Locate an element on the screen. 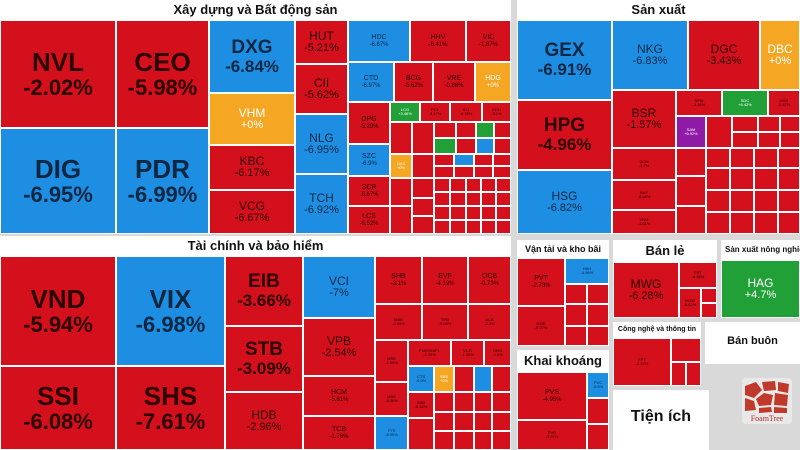  stock-tile: DBC +0% is located at coordinates (780, 55).